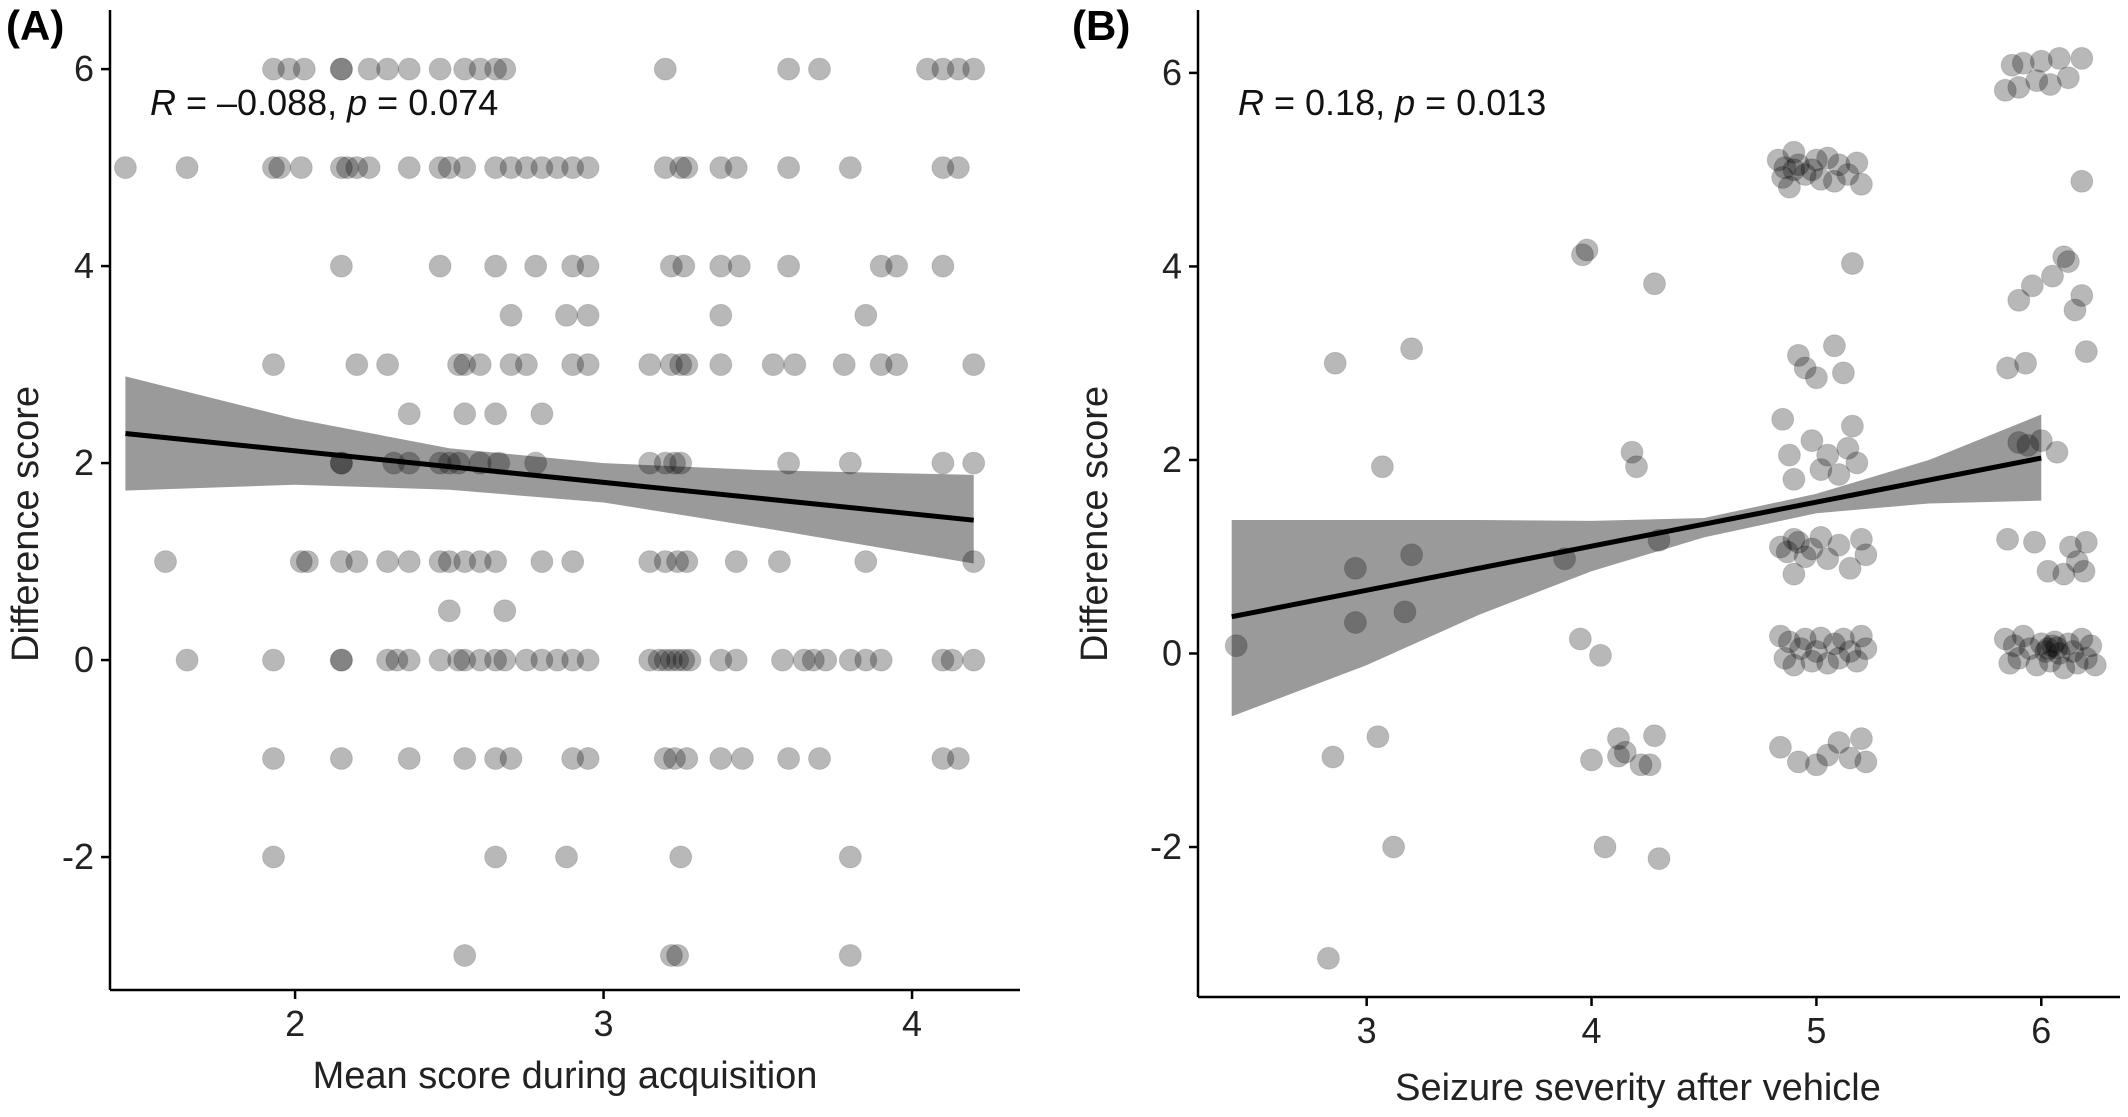 Image resolution: width=2128 pixels, height=1117 pixels. I want to click on panel-b-r-symbol: R, so click(1251, 102).